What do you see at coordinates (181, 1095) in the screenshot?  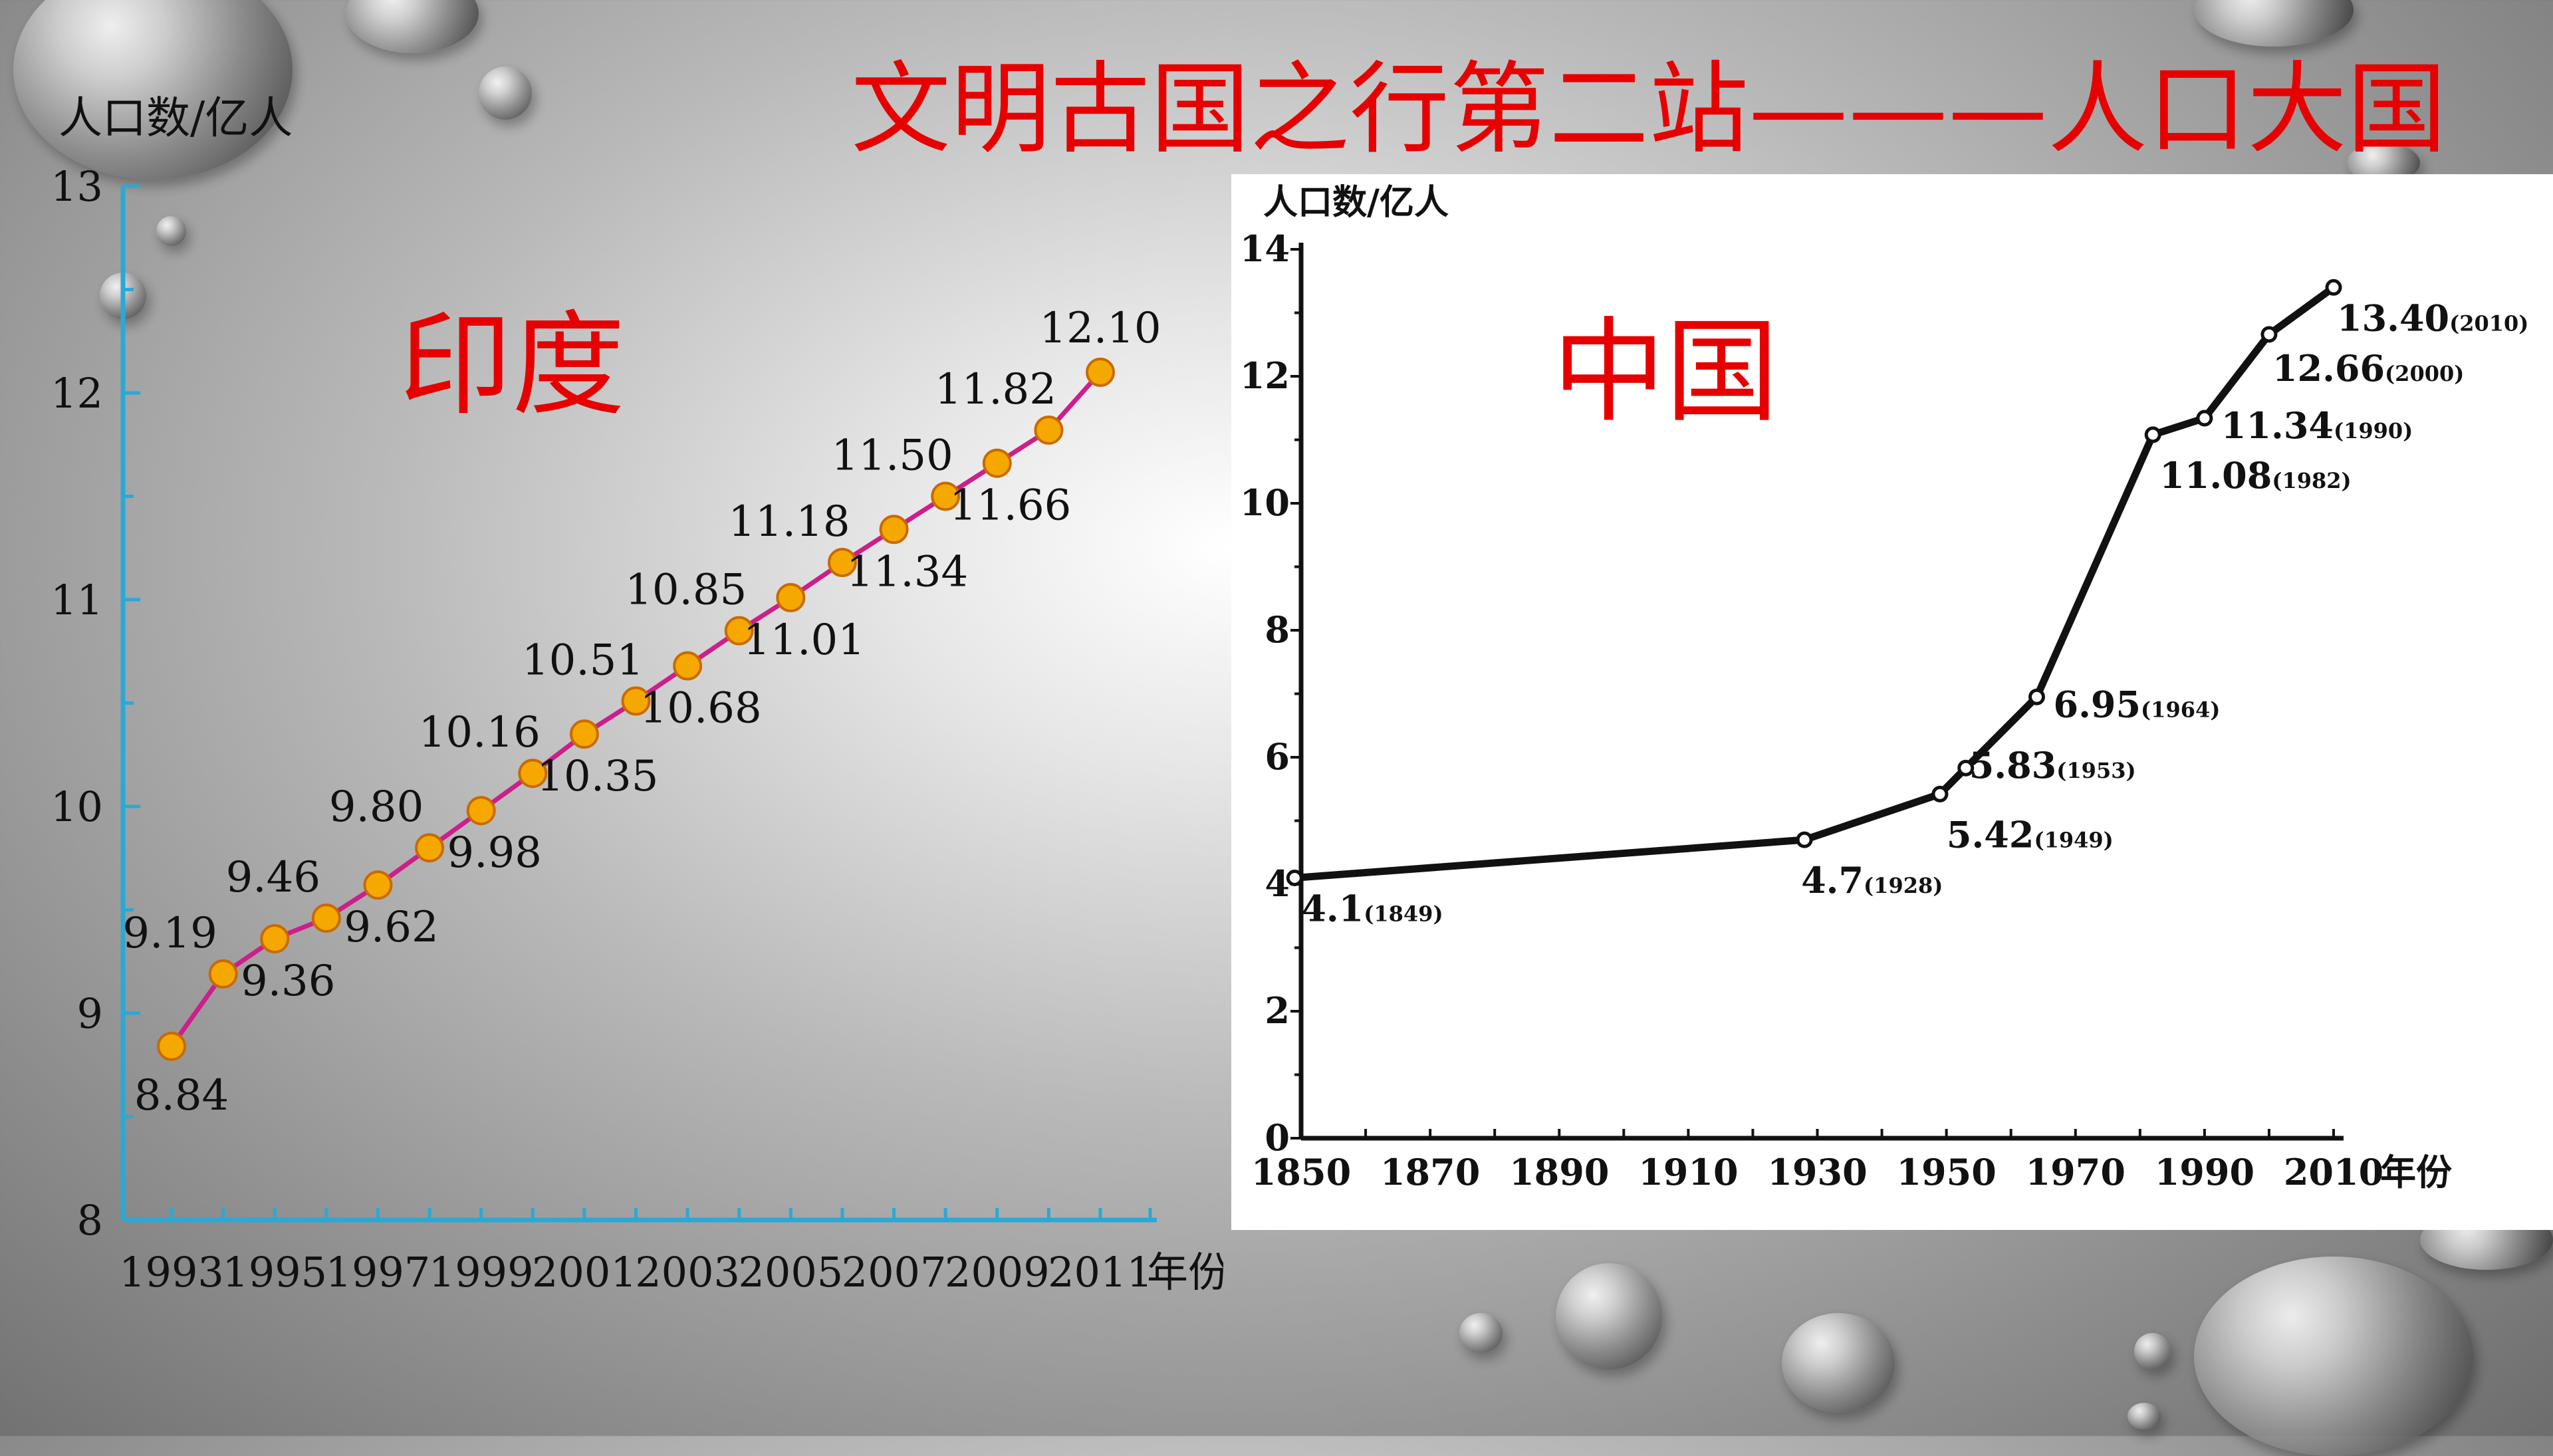 I see `india-data-label: 8.84` at bounding box center [181, 1095].